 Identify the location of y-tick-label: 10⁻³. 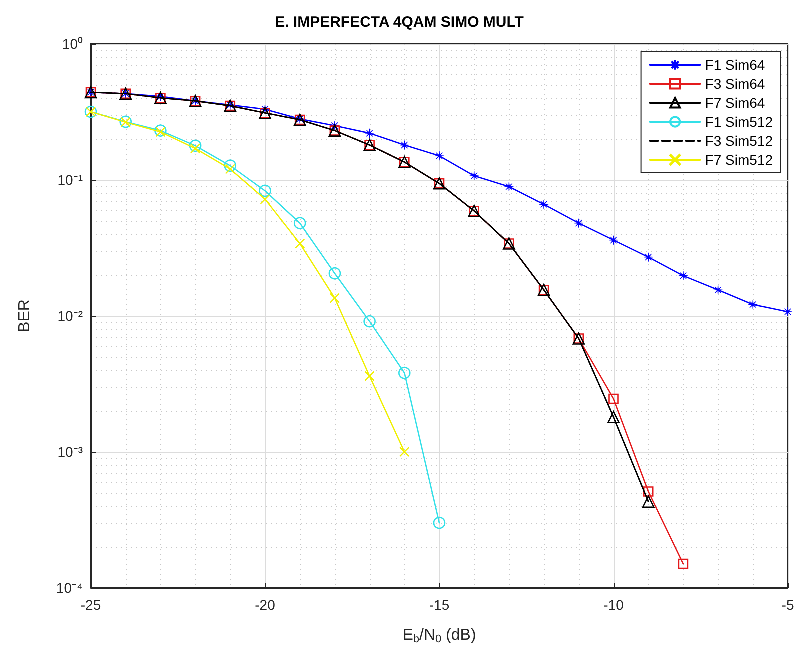
(71, 452).